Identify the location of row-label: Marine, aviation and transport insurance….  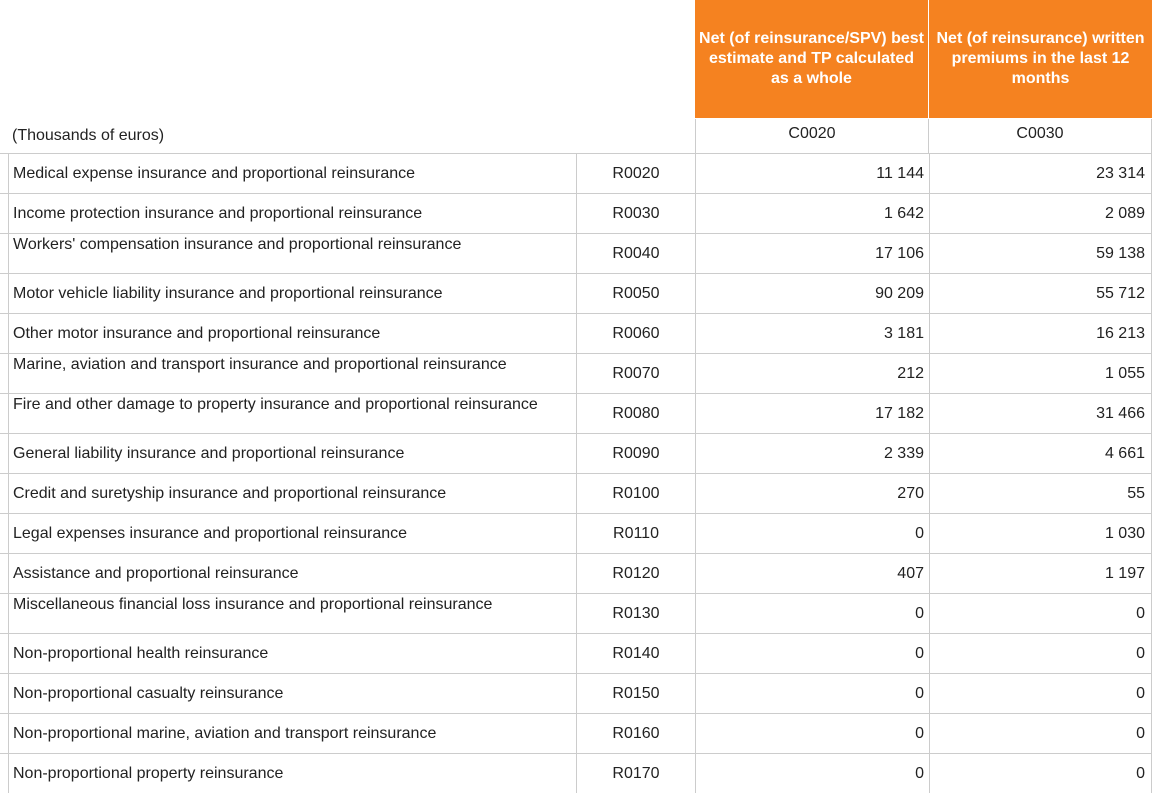
(292, 373).